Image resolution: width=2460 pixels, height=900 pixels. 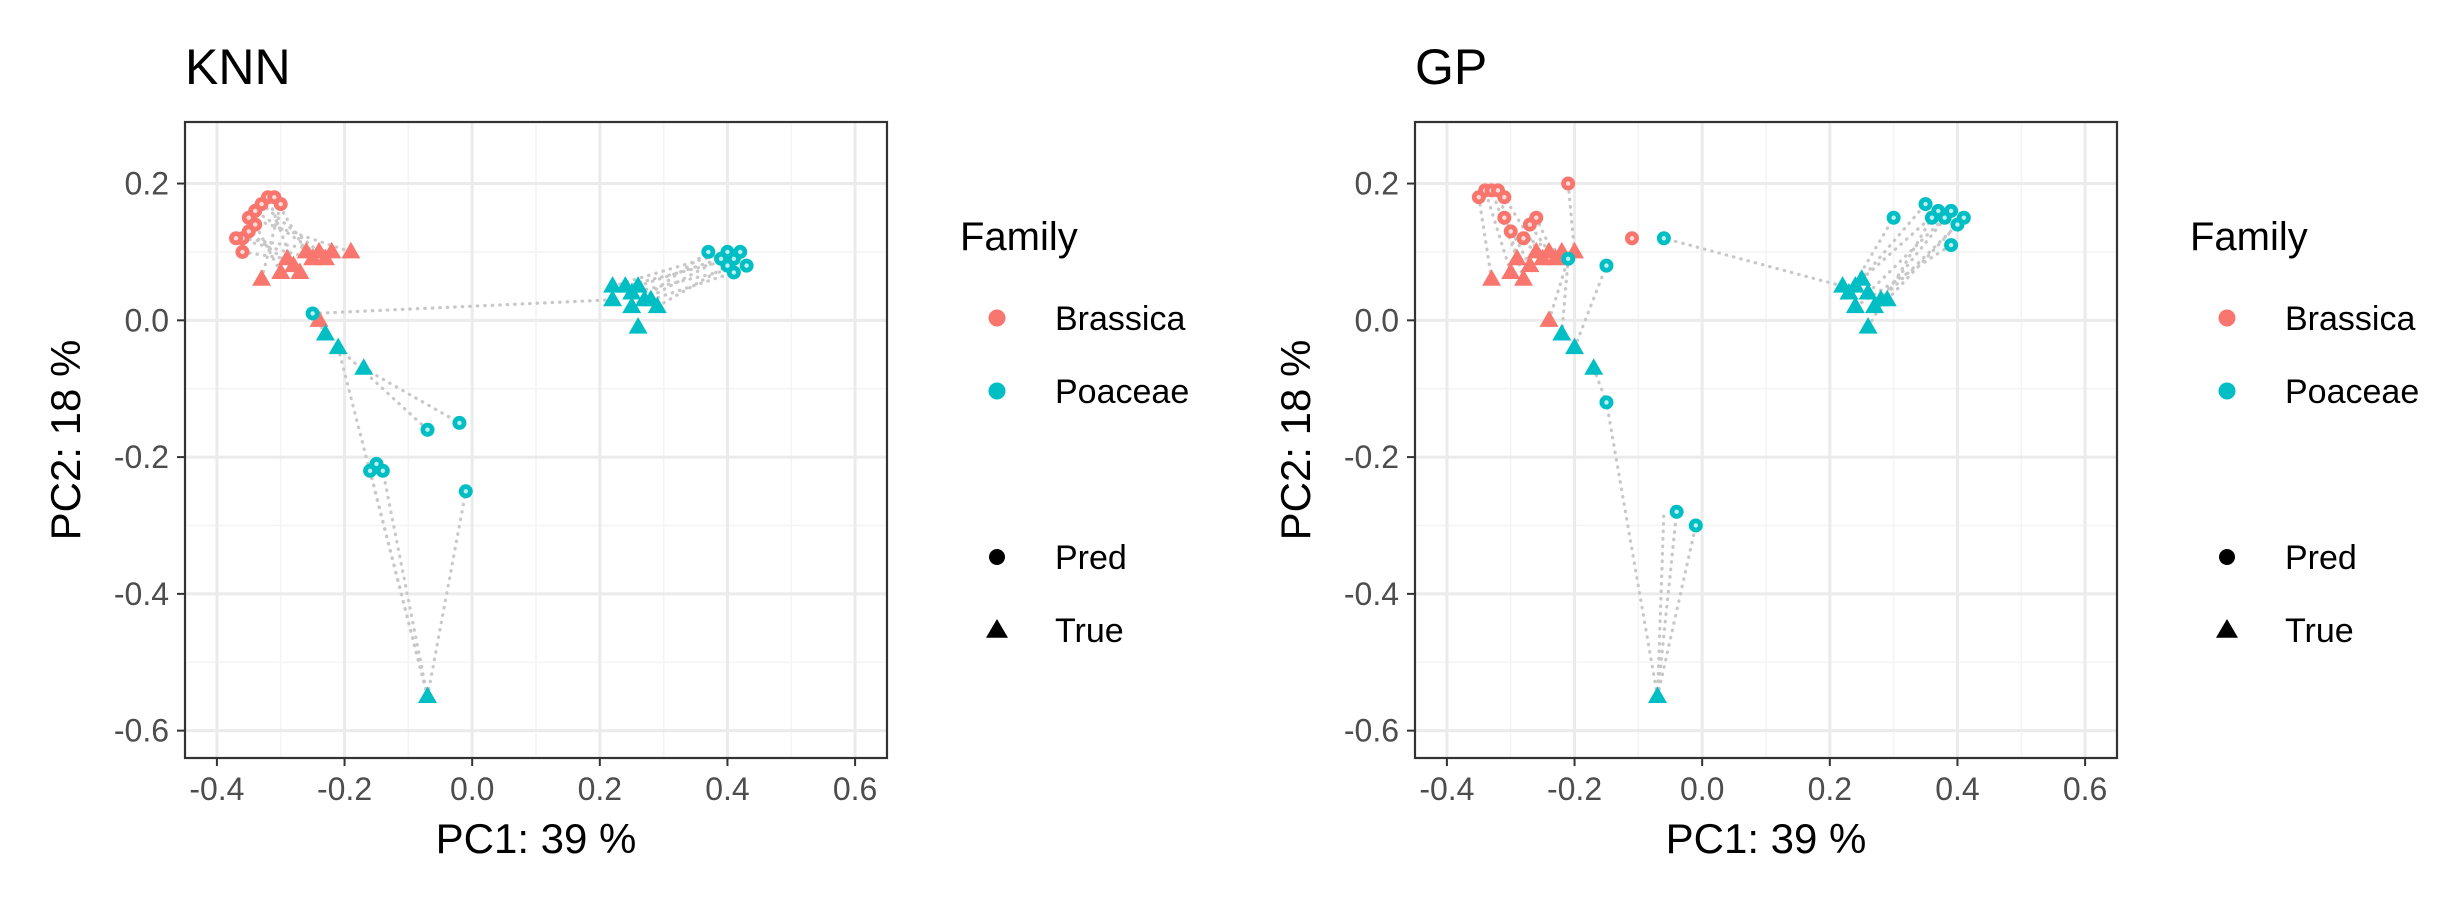 What do you see at coordinates (1702, 789) in the screenshot?
I see `x-tick-label: 0.0` at bounding box center [1702, 789].